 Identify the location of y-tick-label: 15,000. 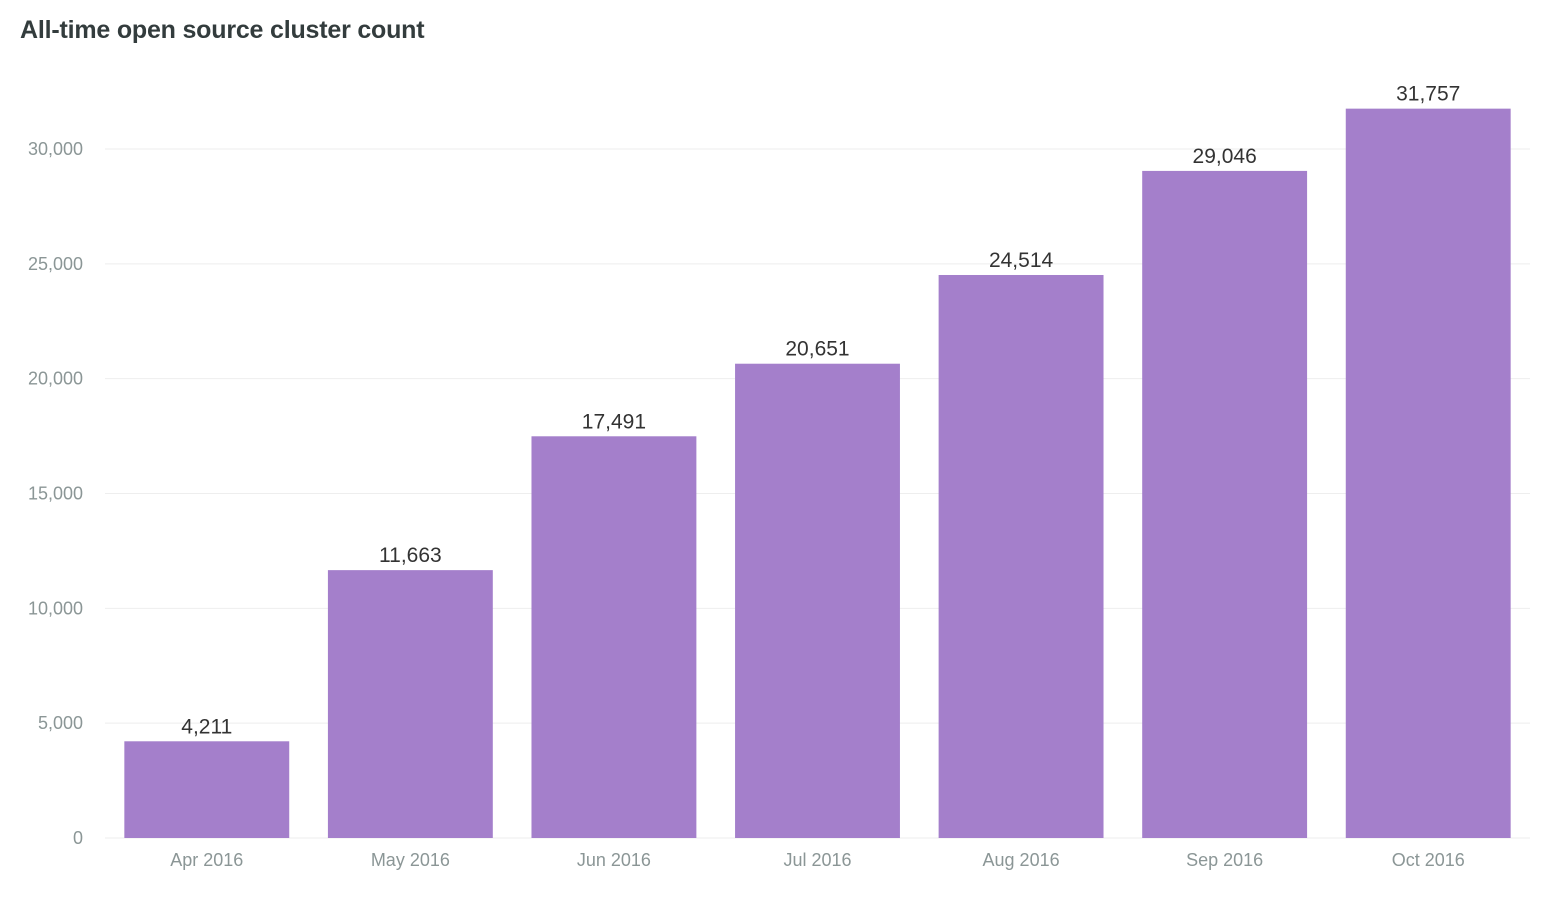
(55, 494).